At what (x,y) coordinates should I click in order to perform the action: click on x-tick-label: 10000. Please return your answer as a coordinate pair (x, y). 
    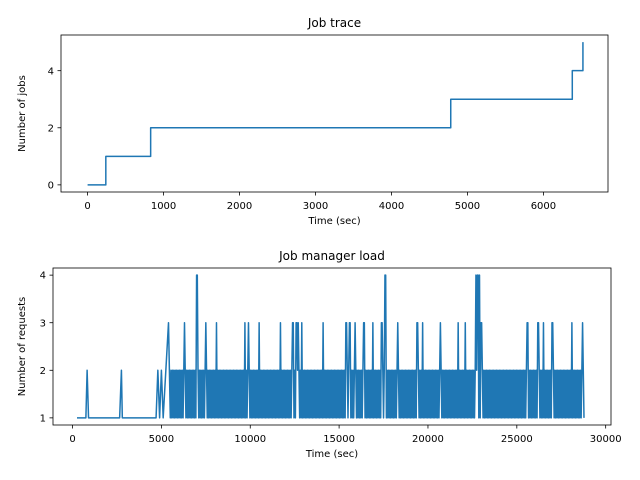
    Looking at the image, I should click on (250, 439).